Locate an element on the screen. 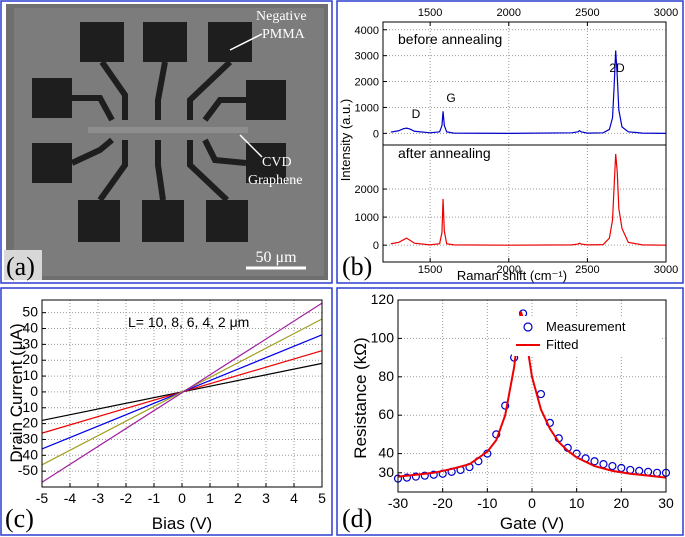 This screenshot has height=537, width=685. annotation: Negative is located at coordinates (281, 16).